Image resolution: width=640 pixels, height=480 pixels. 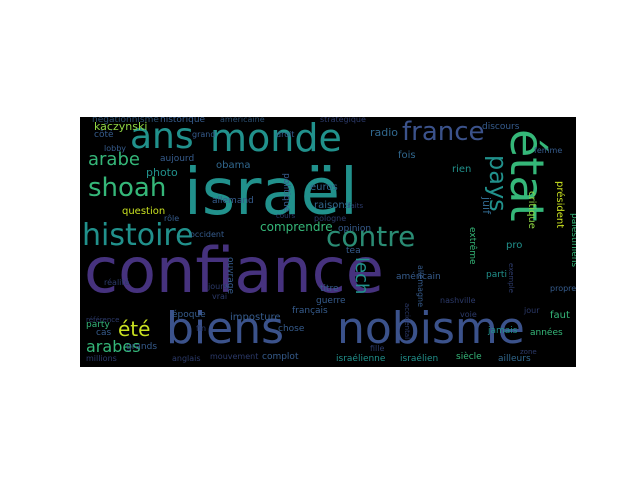 I want to click on word-rien: rien, so click(x=462, y=169).